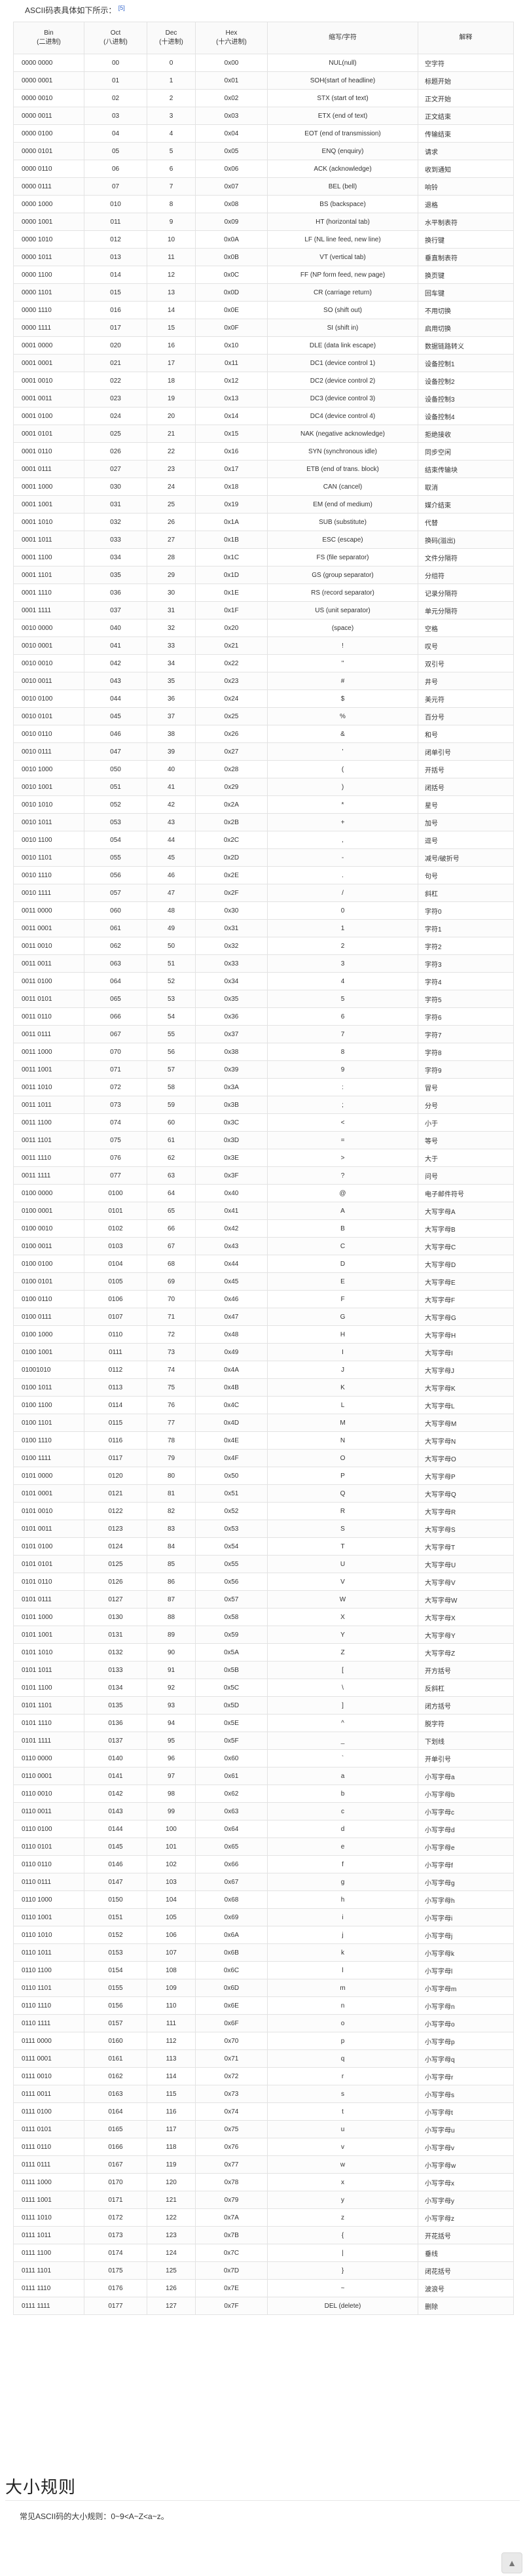 This screenshot has height=2576, width=525. Describe the element at coordinates (75, 9) in the screenshot. I see `intro-text: ASCII码表具体如下所示： [5]` at that location.